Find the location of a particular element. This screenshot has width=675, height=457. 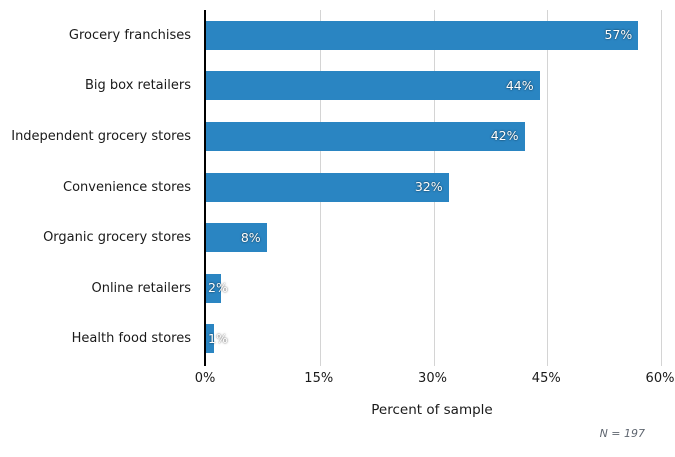

bar-row: 44% is located at coordinates (433, 86).